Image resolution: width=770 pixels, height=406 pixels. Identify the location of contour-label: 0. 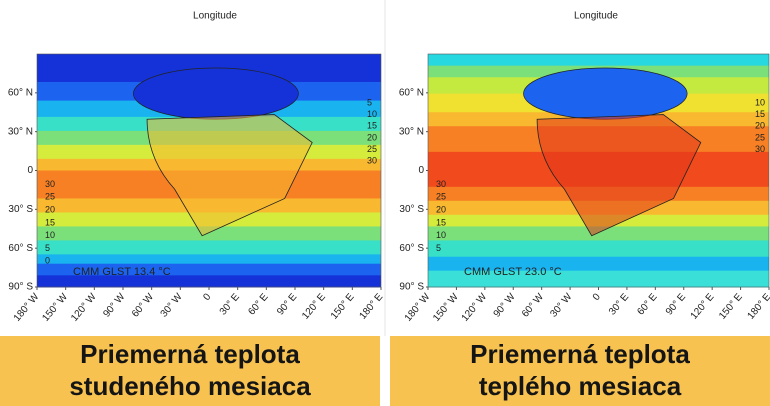
(47, 261).